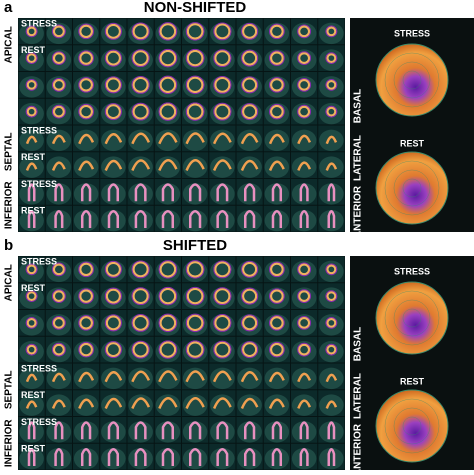 Image resolution: width=474 pixels, height=475 pixels. I want to click on side-label: SEPTAL, so click(9, 151).